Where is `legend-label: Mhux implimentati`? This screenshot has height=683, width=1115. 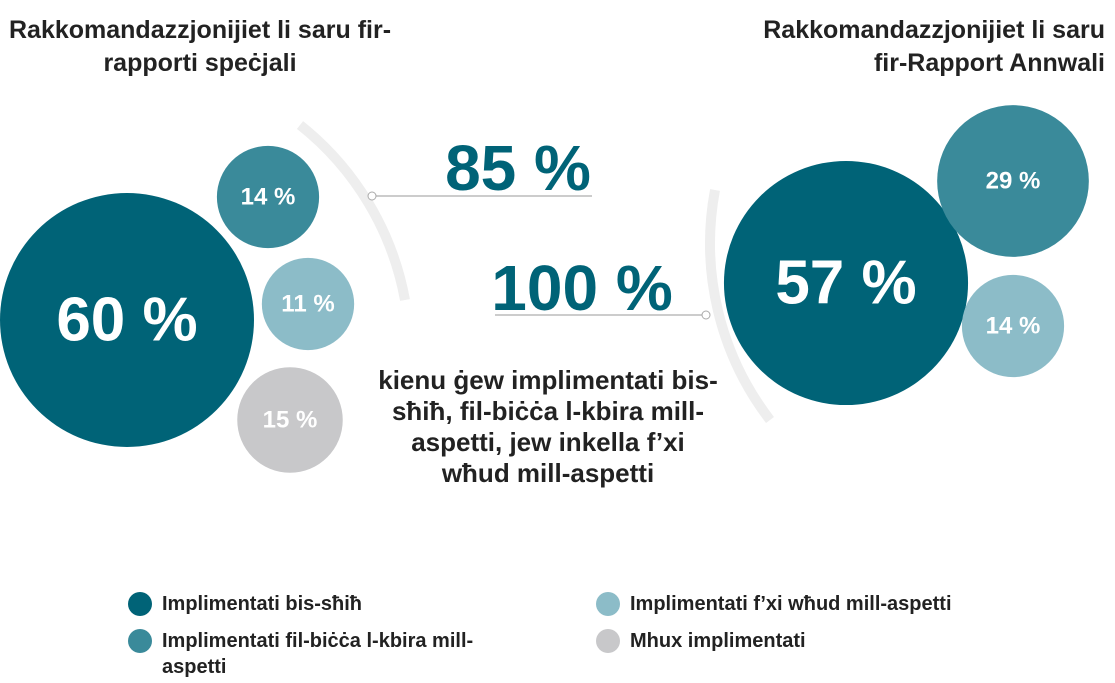
legend-label: Mhux implimentati is located at coordinates (718, 641).